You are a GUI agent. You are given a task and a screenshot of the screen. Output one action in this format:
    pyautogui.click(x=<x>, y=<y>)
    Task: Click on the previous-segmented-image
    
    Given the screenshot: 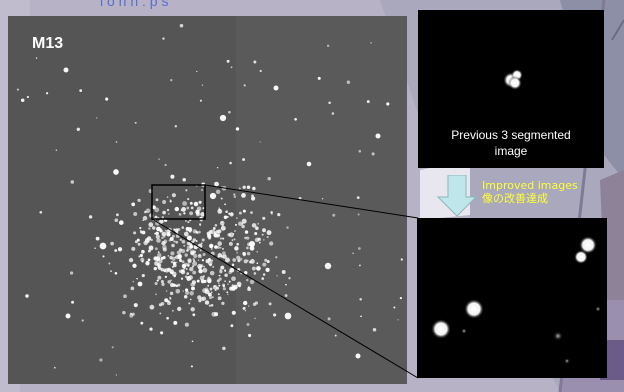 What is the action you would take?
    pyautogui.click(x=511, y=89)
    